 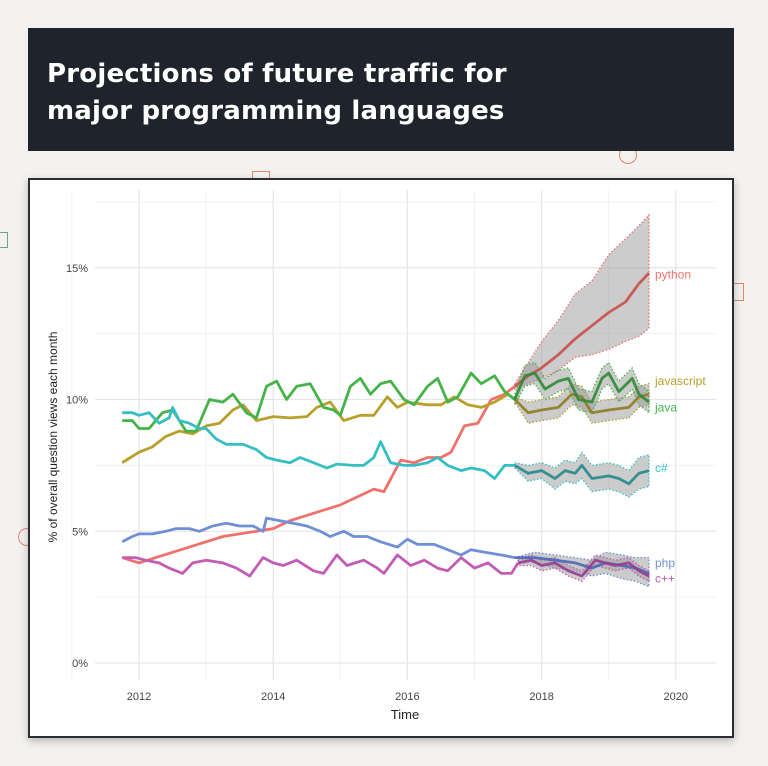 What do you see at coordinates (581, 403) in the screenshot?
I see `forecast-line-javascript` at bounding box center [581, 403].